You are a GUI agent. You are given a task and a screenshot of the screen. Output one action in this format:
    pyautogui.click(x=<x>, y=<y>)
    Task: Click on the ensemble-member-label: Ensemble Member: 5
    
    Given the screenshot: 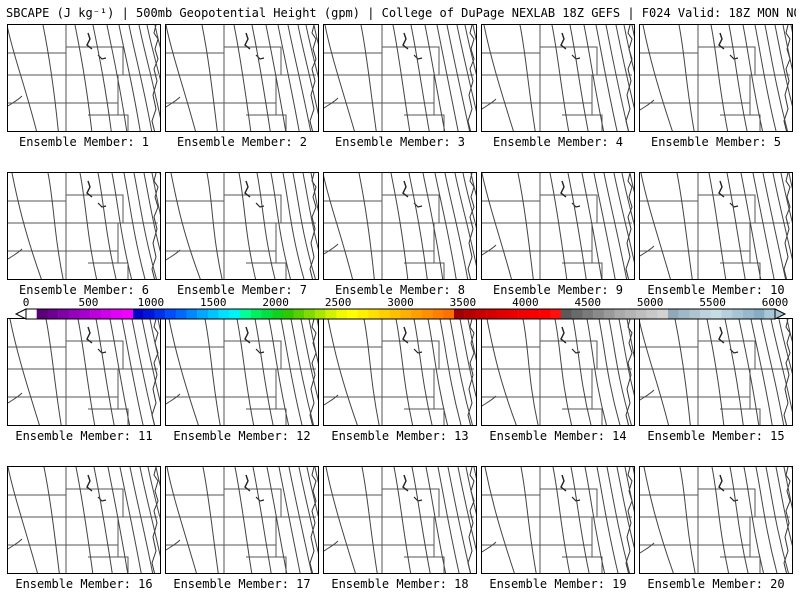 What is the action you would take?
    pyautogui.click(x=716, y=142)
    